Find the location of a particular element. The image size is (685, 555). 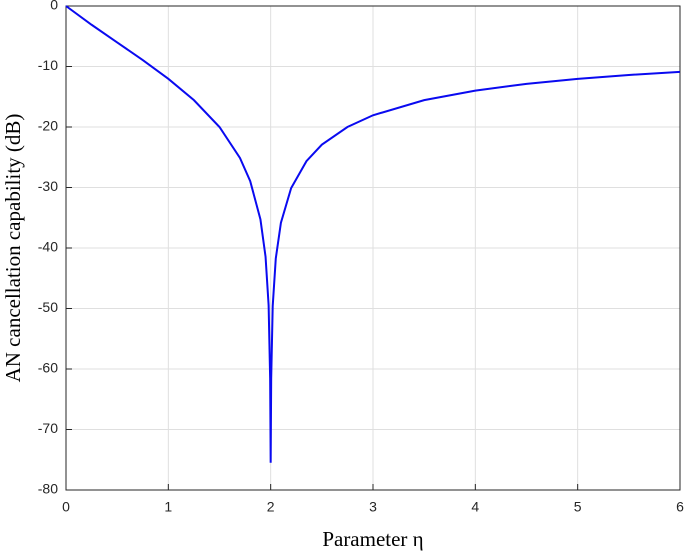

y-tick-label: -50 is located at coordinates (48, 307).